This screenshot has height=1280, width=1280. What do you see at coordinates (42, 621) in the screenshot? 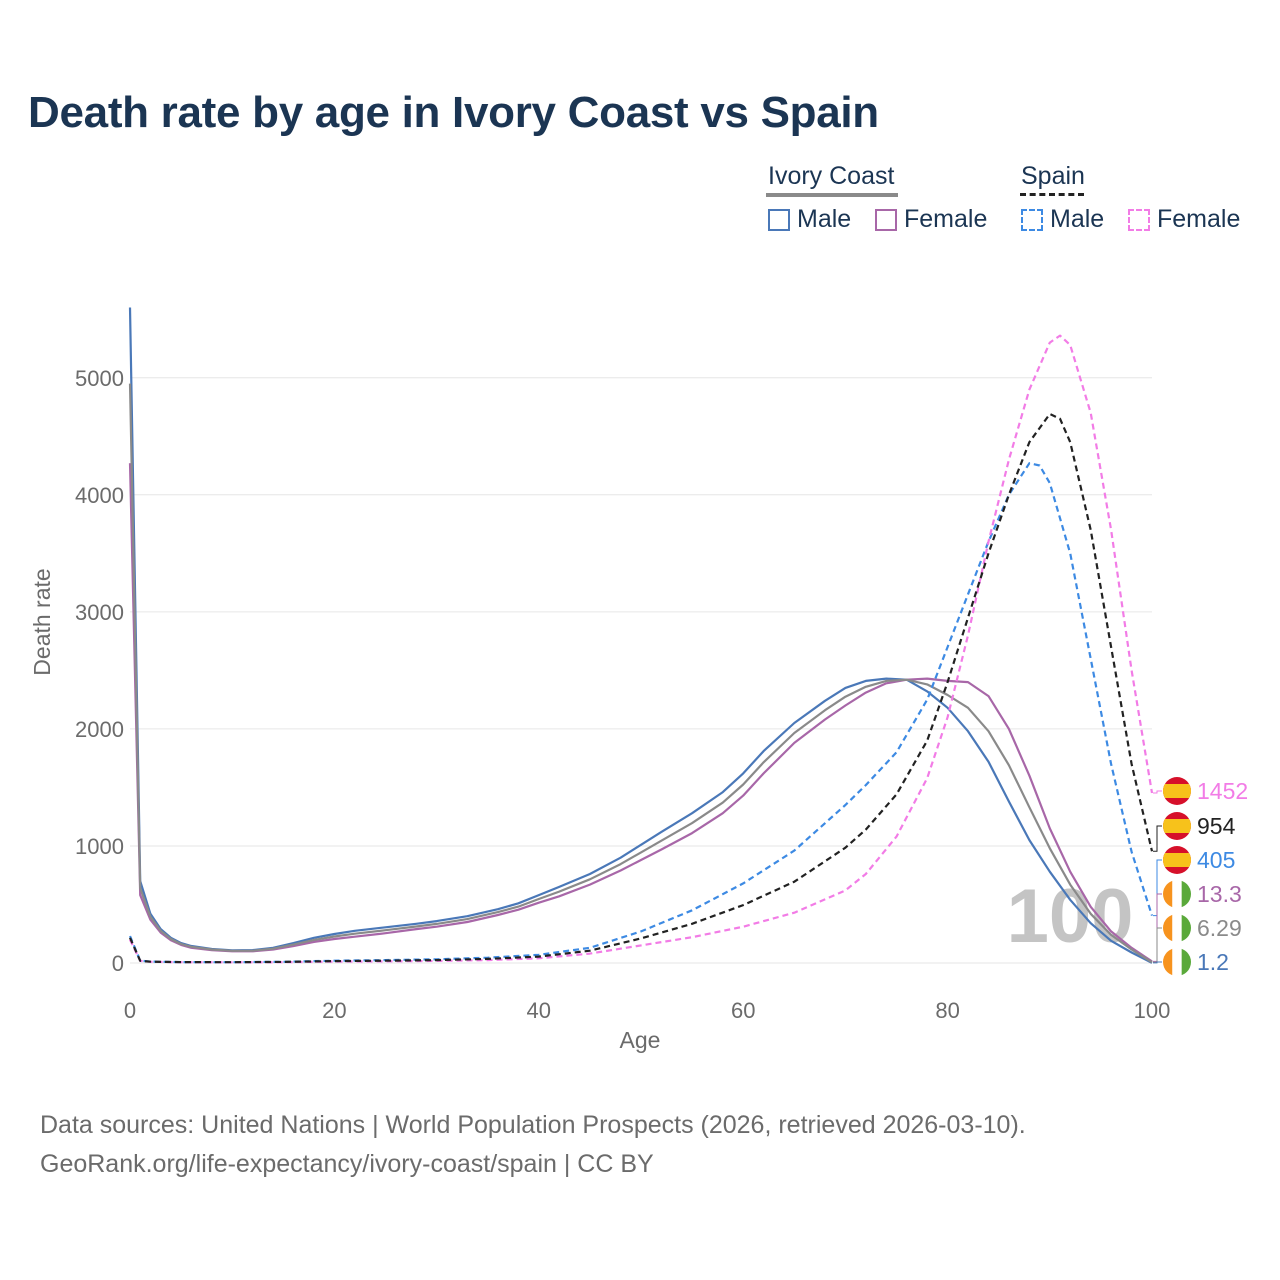
I see `y-axis-title: Death rate` at bounding box center [42, 621].